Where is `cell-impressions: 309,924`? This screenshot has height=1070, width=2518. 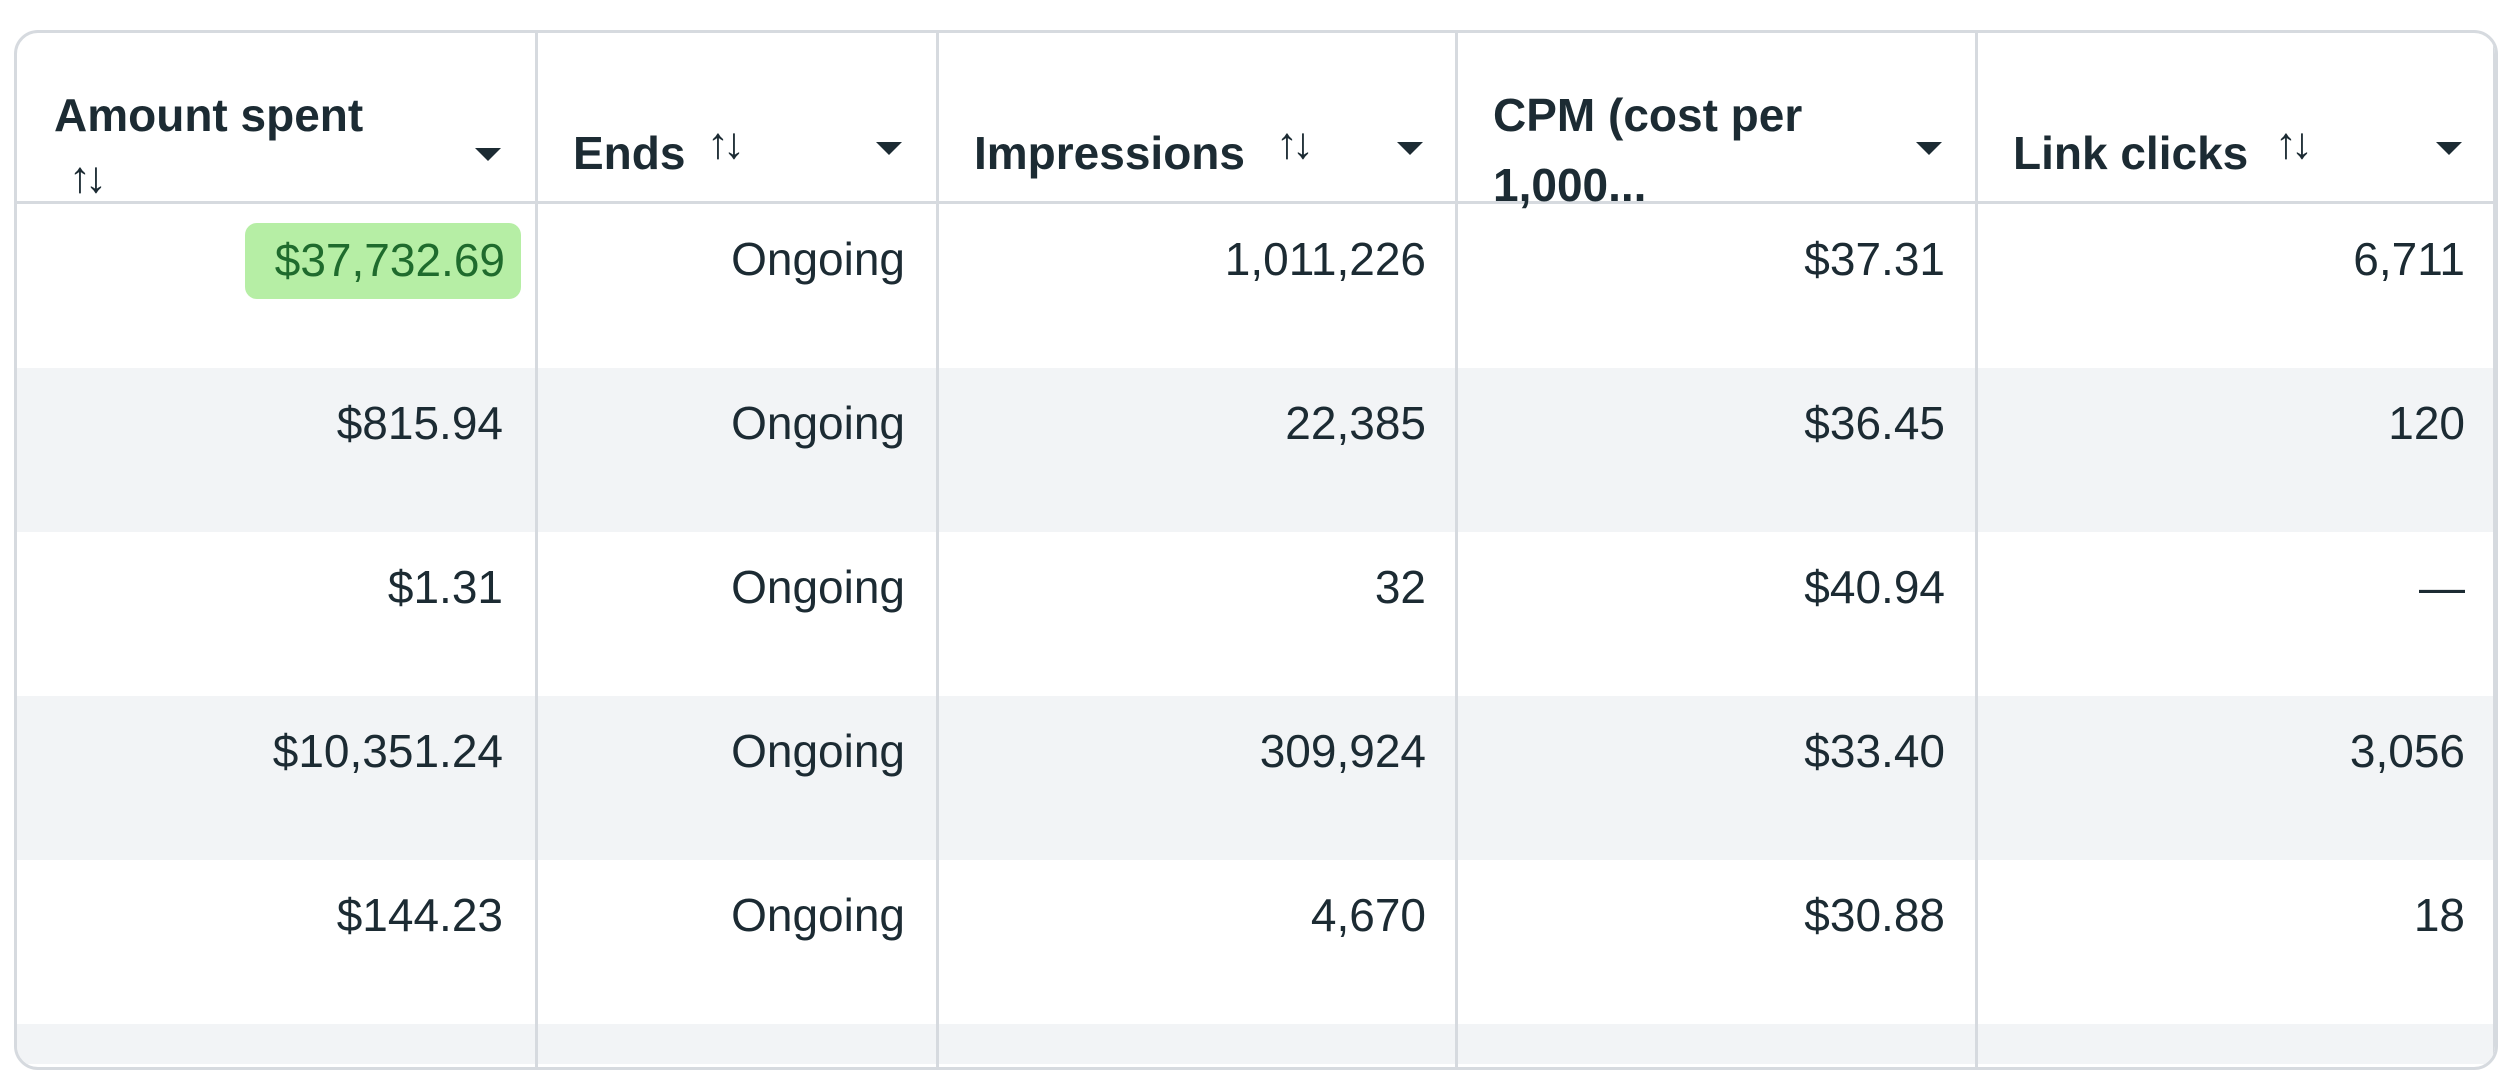 cell-impressions: 309,924 is located at coordinates (1342, 751).